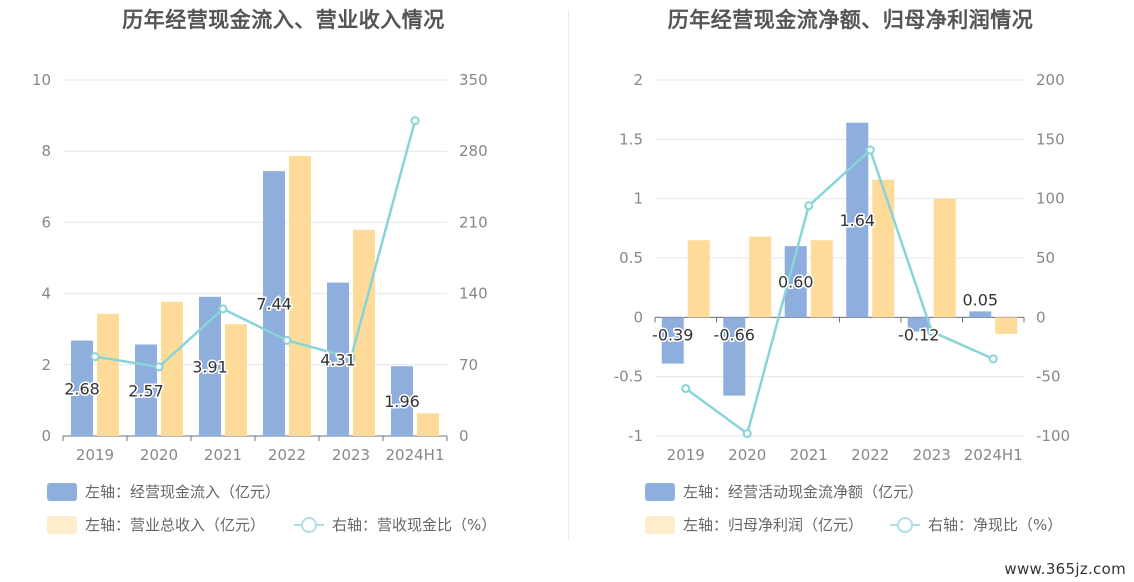 This screenshot has height=582, width=1134. Describe the element at coordinates (175, 525) in the screenshot. I see `legend-label: 左轴：营业总收入（亿元）` at that location.